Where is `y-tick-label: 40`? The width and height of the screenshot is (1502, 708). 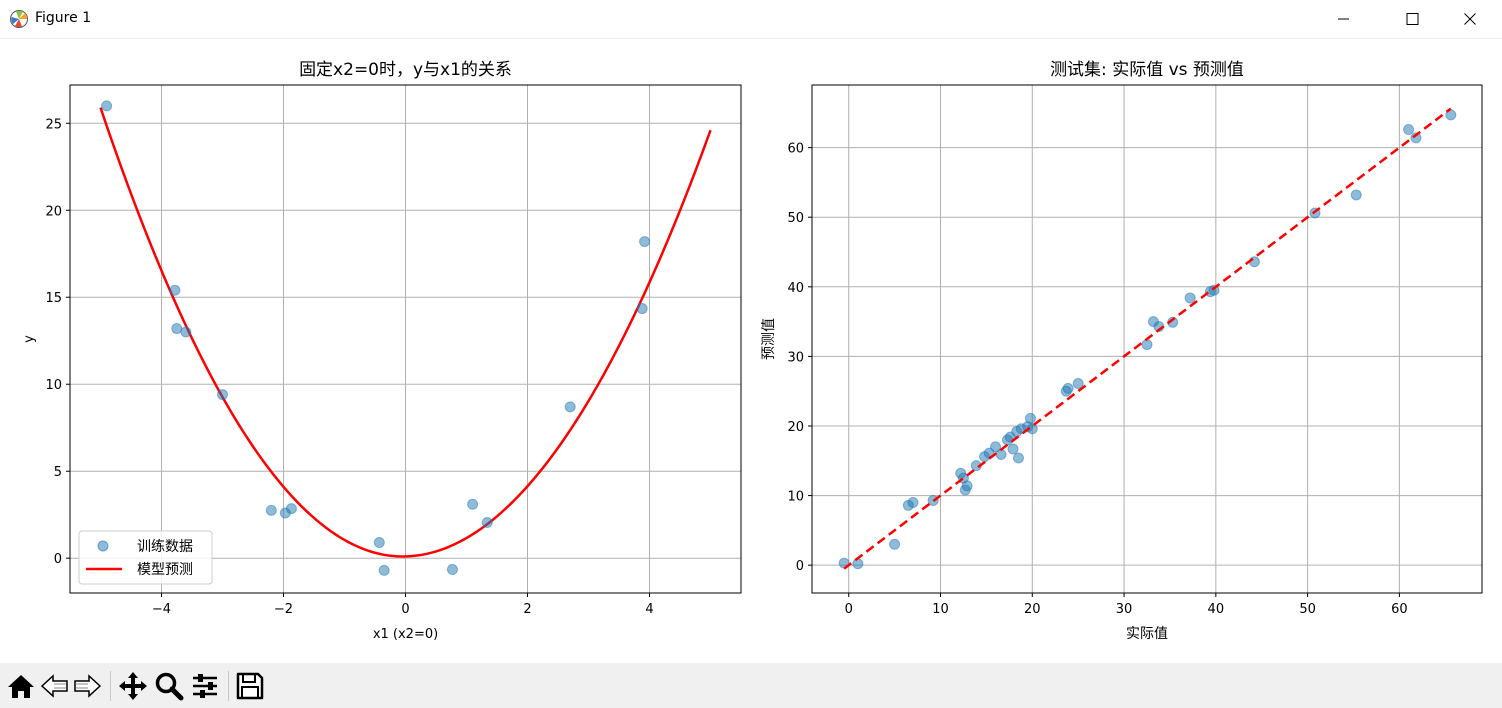
y-tick-label: 40 is located at coordinates (795, 288).